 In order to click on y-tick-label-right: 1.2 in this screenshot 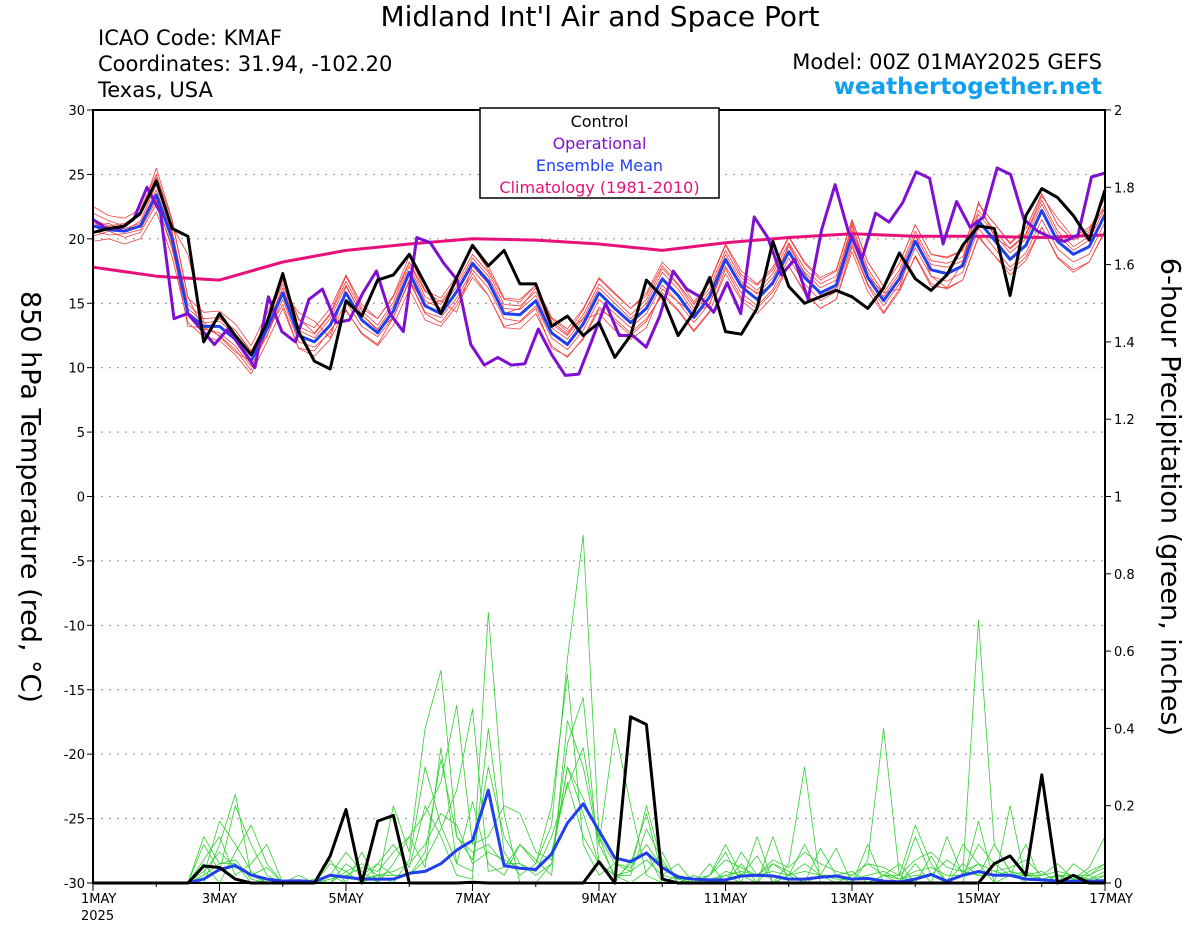, I will do `click(1124, 420)`.